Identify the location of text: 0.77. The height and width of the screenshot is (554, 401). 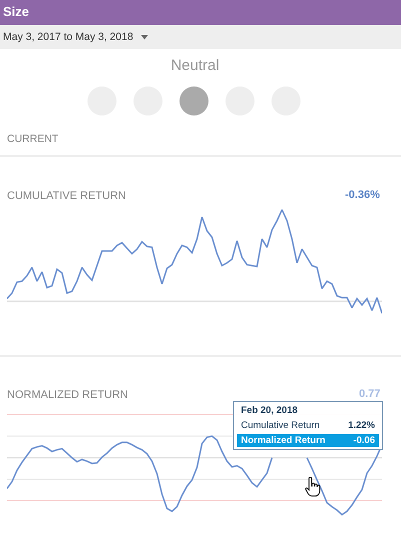
(369, 394).